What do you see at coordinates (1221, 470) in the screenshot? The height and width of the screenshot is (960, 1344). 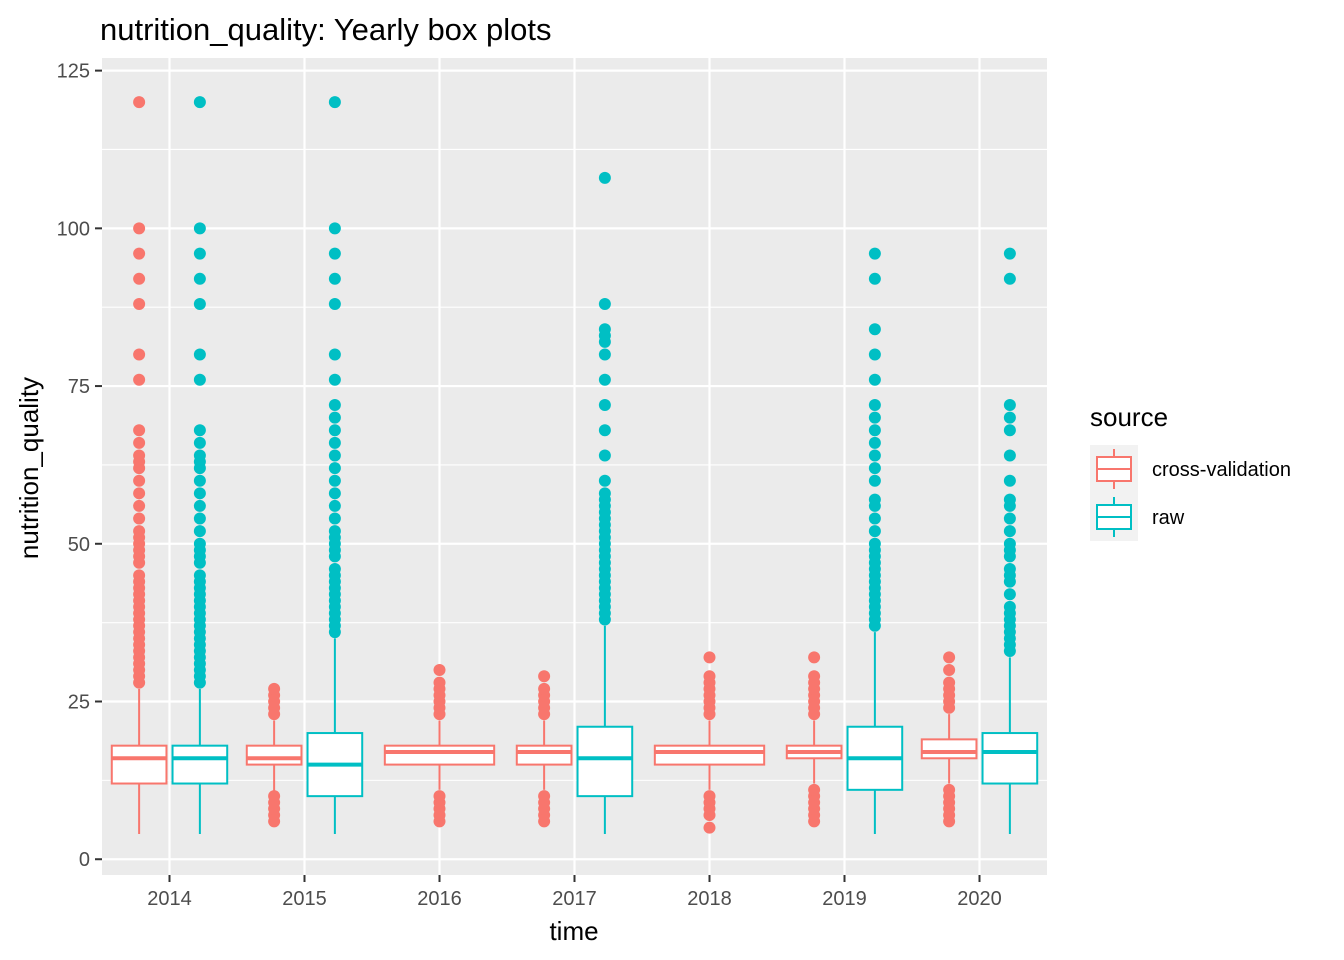 I see `legend-label: cross-validation` at bounding box center [1221, 470].